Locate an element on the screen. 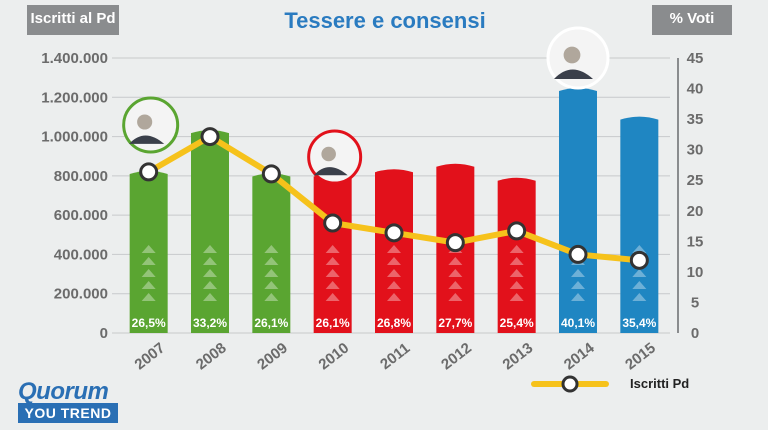 The width and height of the screenshot is (768, 430). bar-value-label: 40,1% is located at coordinates (578, 323).